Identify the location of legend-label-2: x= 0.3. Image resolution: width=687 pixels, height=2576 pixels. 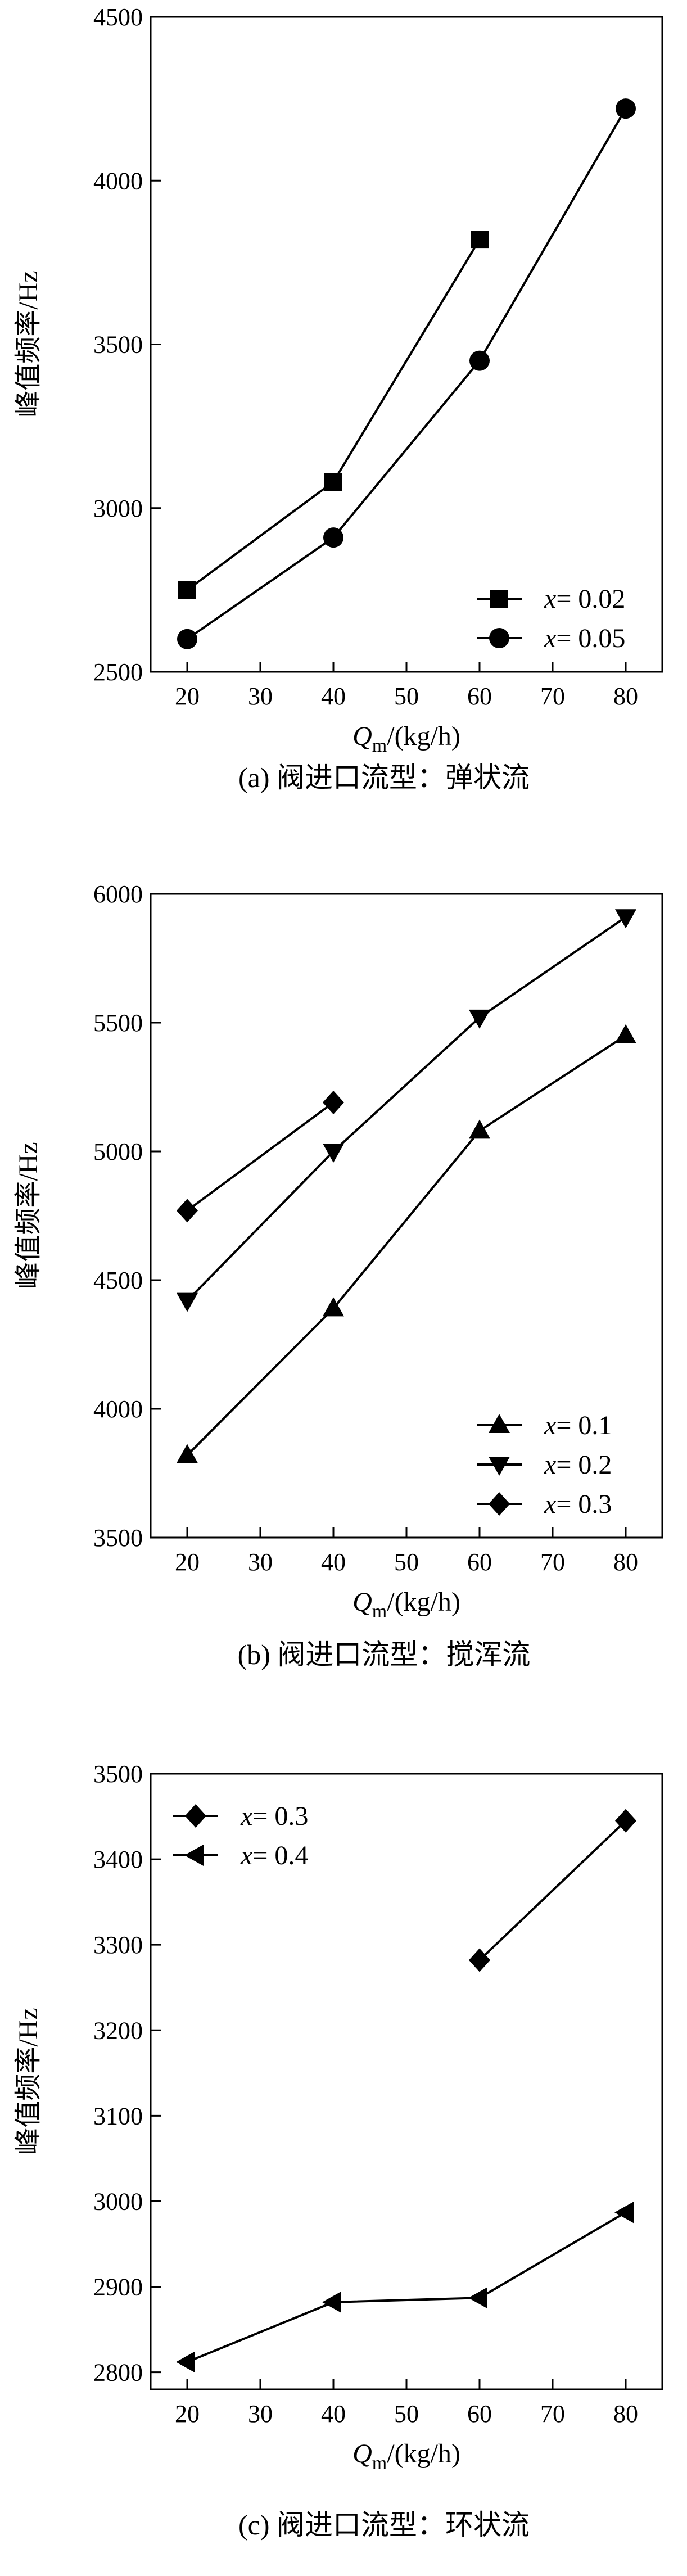
(578, 1504).